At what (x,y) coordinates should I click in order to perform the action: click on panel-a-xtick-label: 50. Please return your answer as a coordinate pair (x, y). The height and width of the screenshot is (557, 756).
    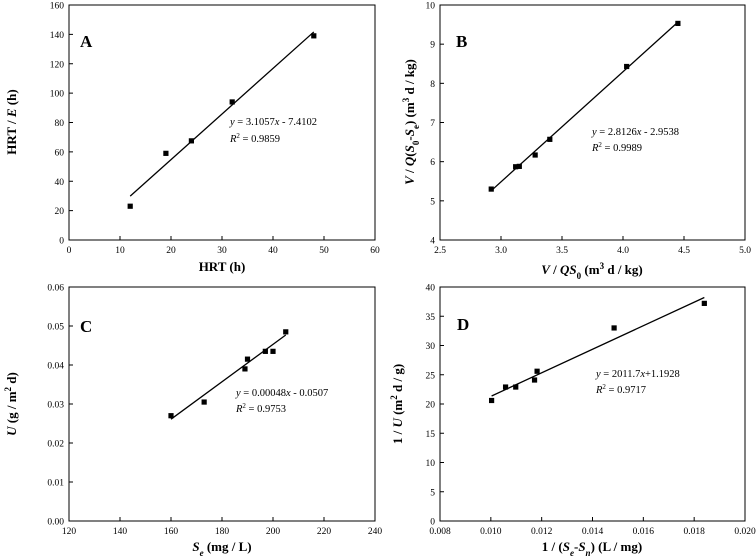
    Looking at the image, I should click on (324, 251).